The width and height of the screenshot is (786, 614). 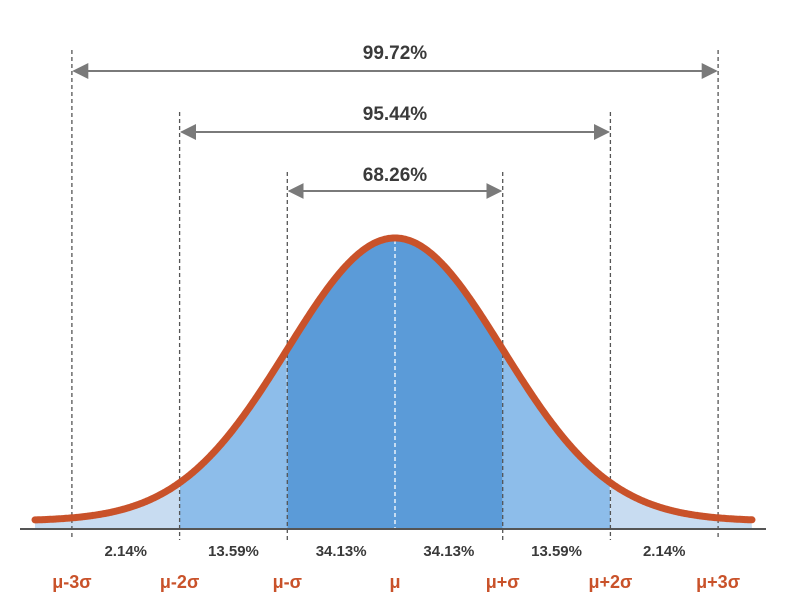 What do you see at coordinates (394, 582) in the screenshot?
I see `sigma-label: μ` at bounding box center [394, 582].